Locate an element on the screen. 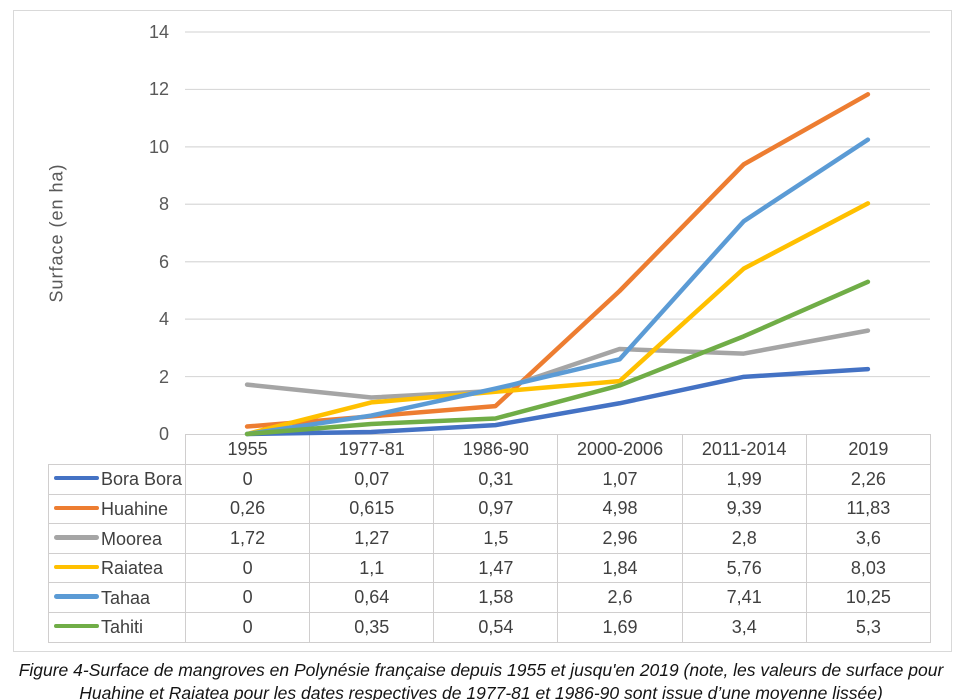  table-cell: 0,35 is located at coordinates (372, 627).